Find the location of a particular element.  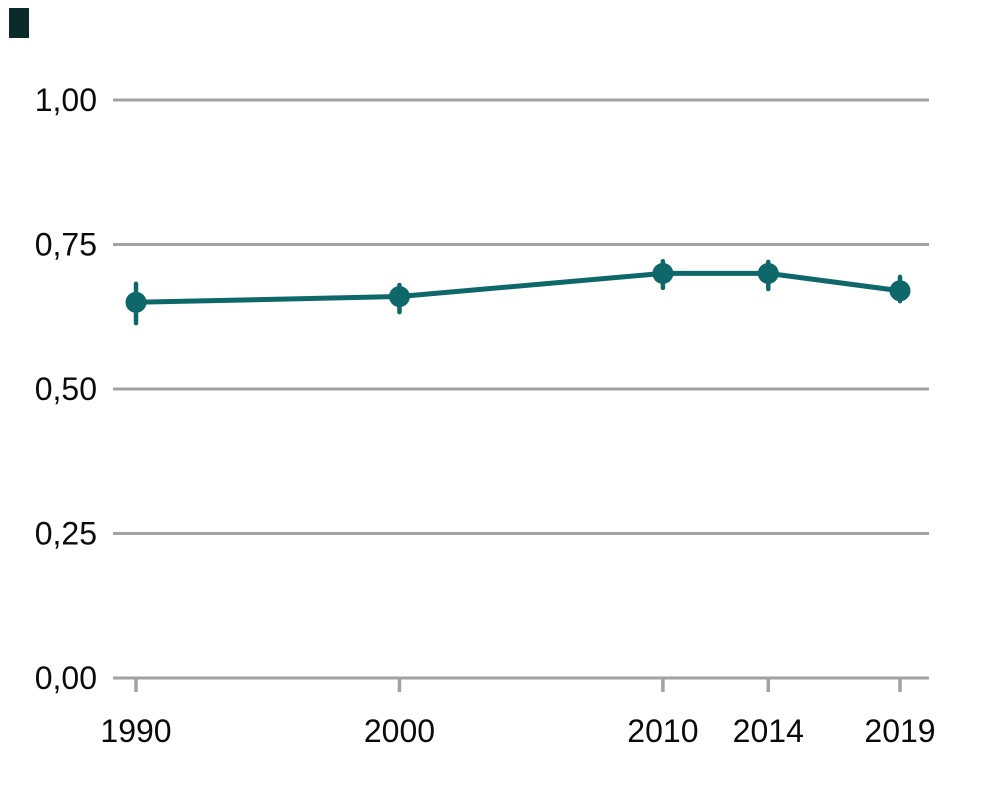

y-axis-labels: 0,00 0,25 0,50 0,75 1,00 is located at coordinates (66, 389).